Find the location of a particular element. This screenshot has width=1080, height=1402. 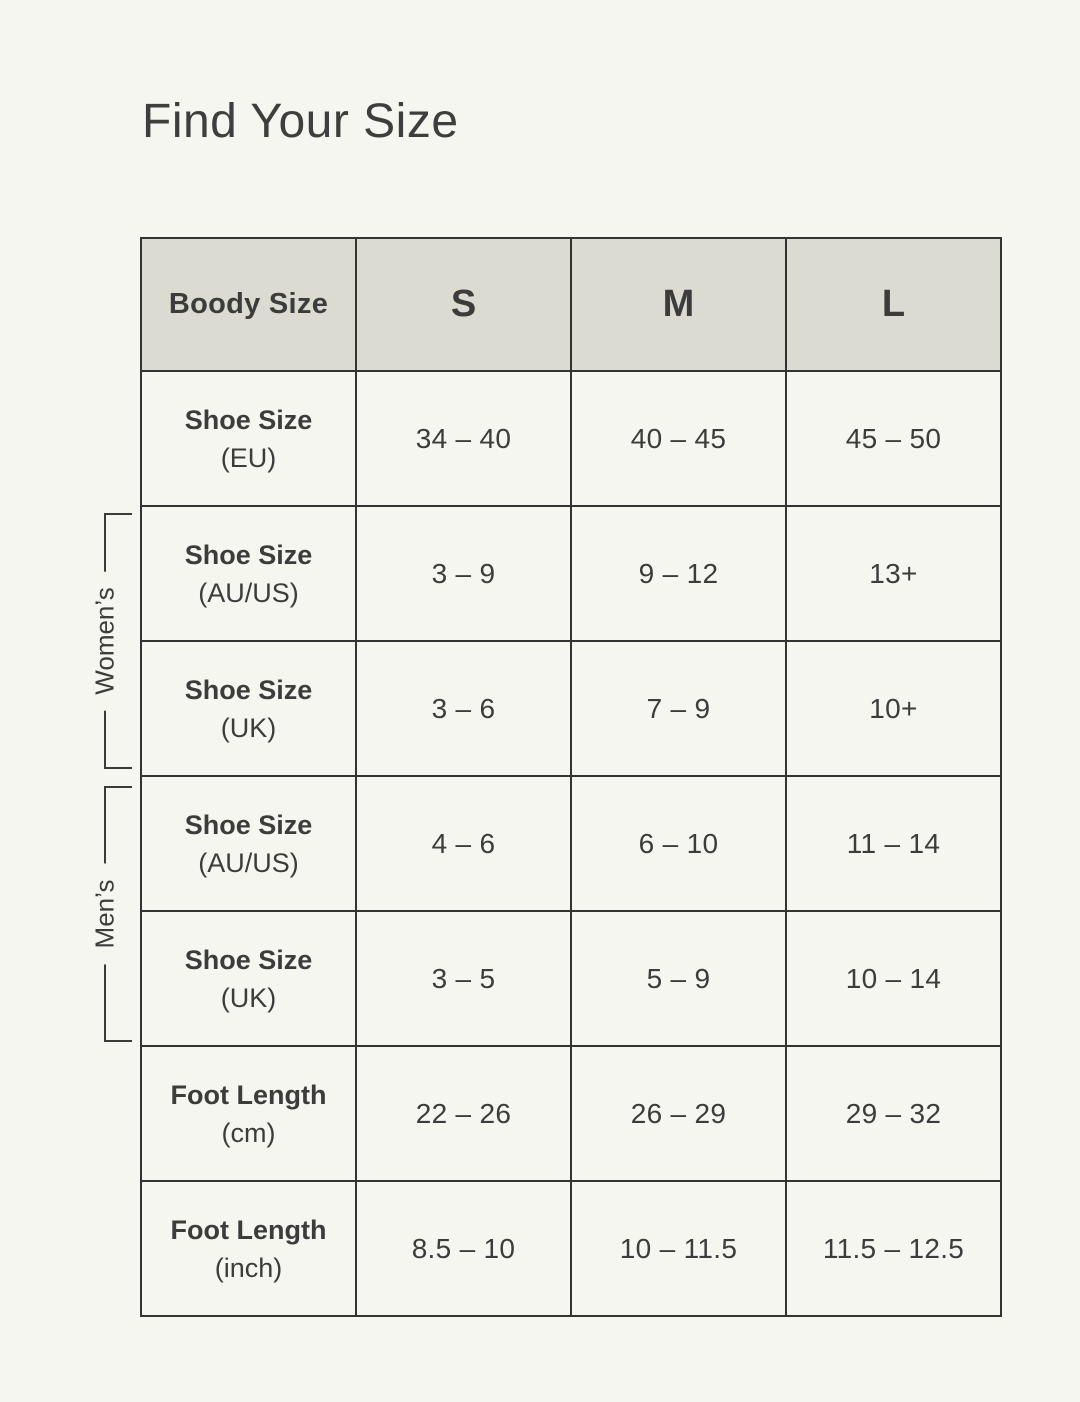

mens-group-bracket: Men’s is located at coordinates (110, 914).